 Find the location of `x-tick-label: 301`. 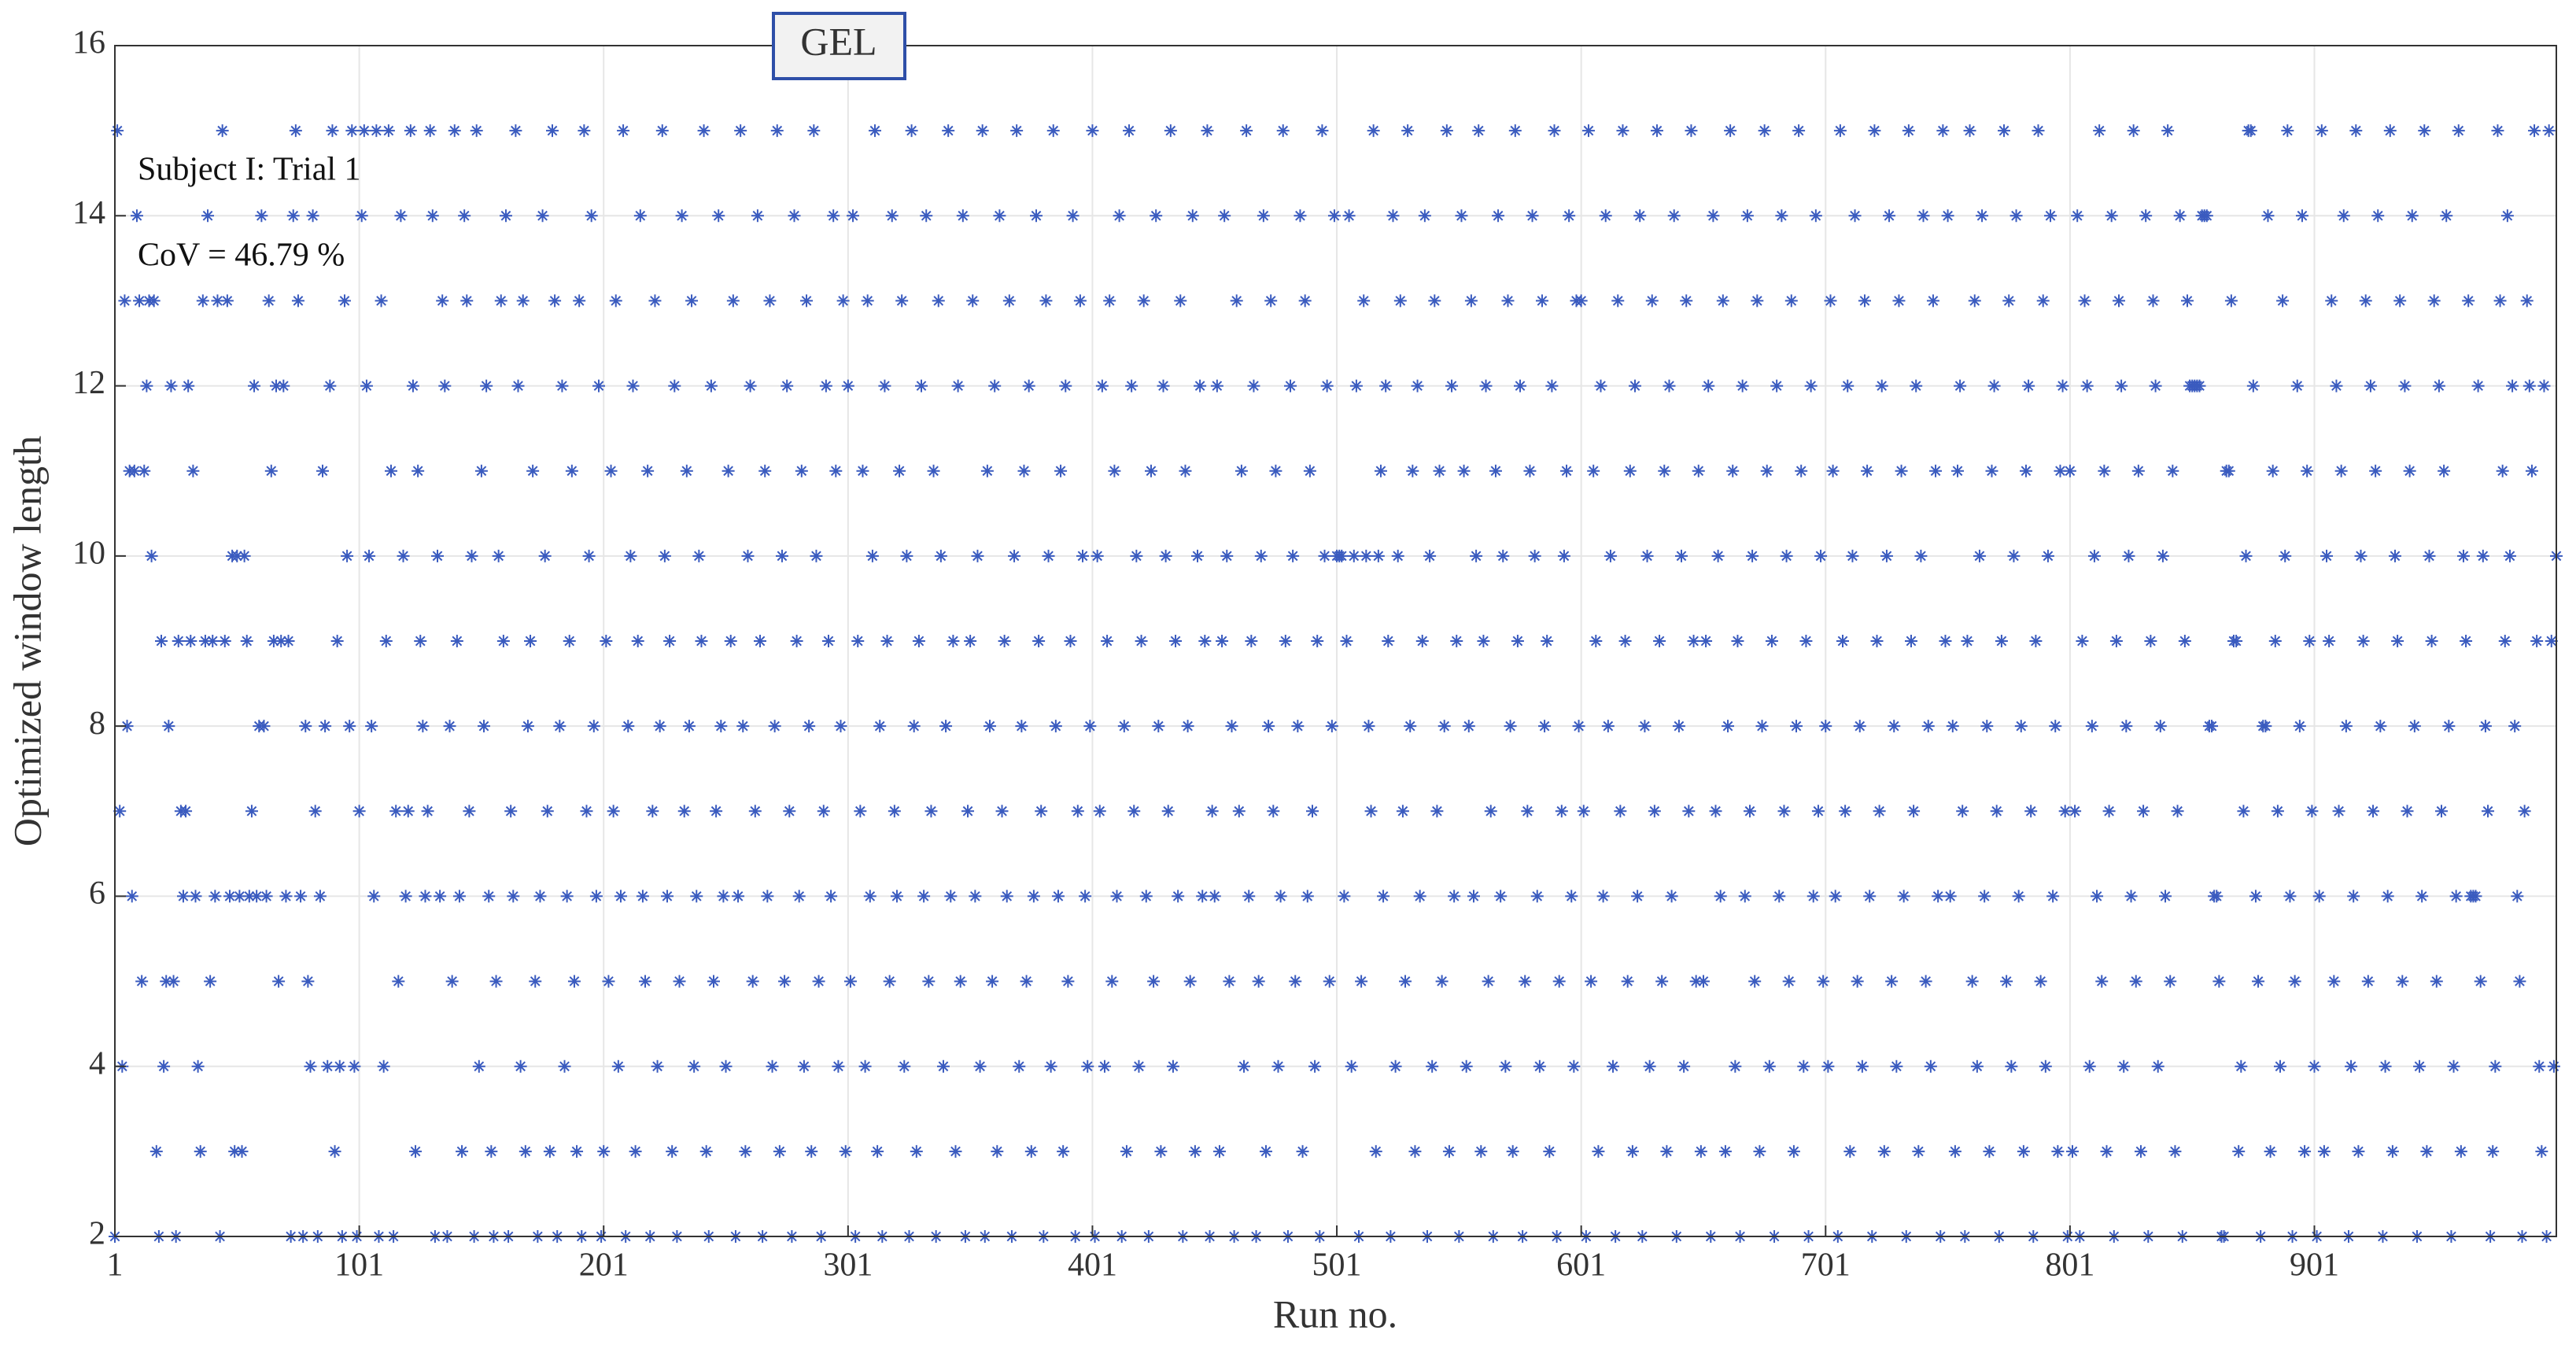

x-tick-label: 301 is located at coordinates (848, 1266).